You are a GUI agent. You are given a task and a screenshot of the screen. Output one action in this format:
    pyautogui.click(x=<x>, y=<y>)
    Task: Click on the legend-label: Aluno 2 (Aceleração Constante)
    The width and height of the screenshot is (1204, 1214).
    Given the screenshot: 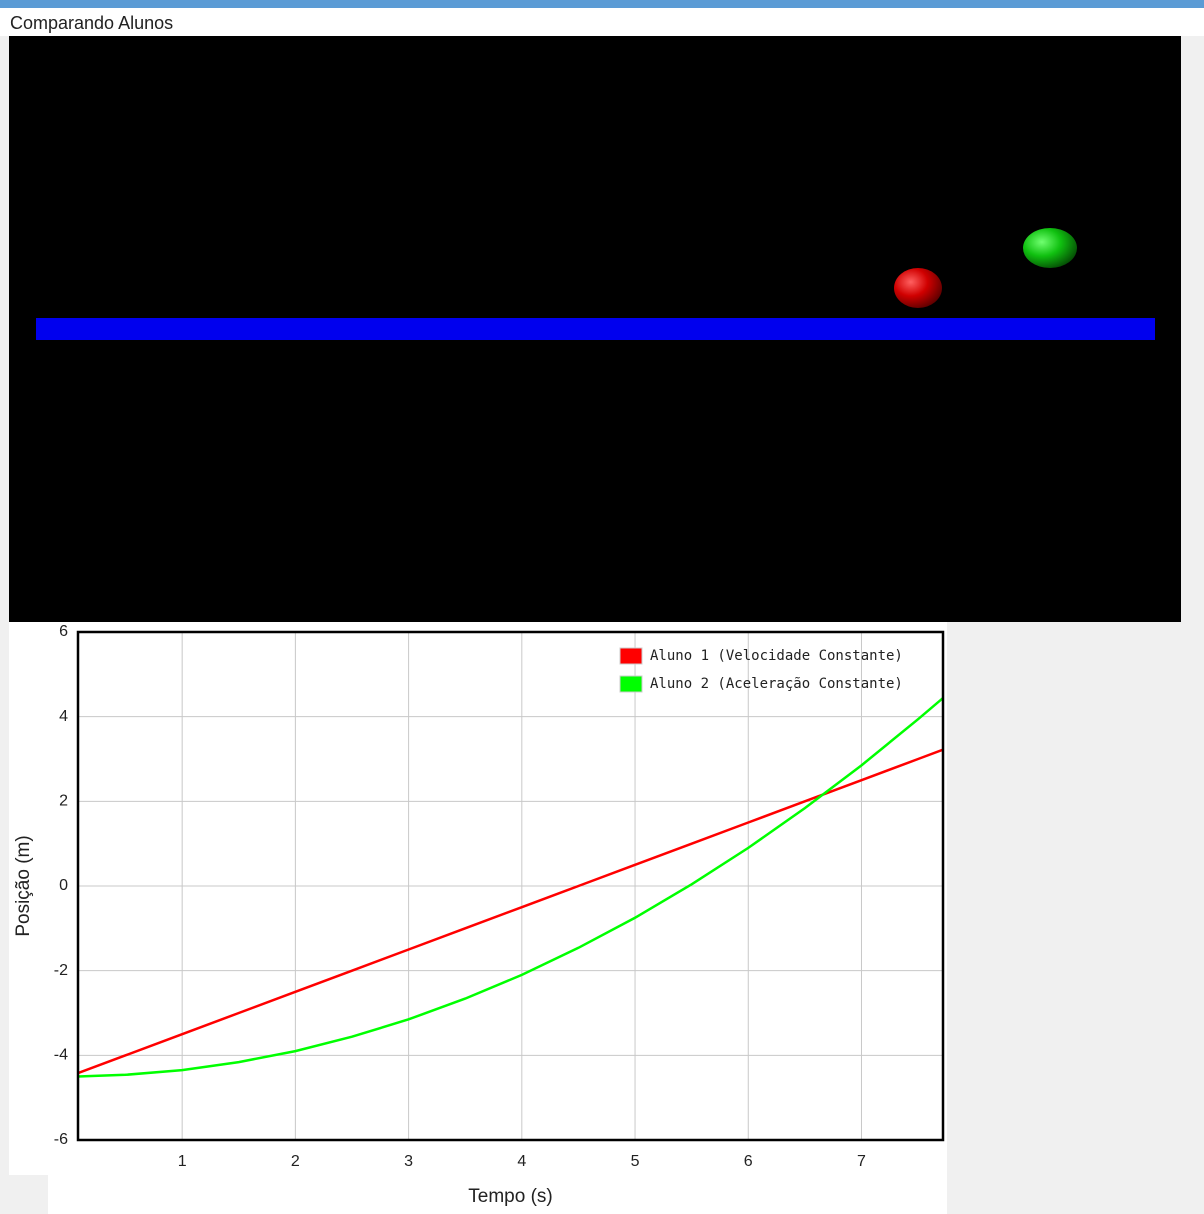 What is the action you would take?
    pyautogui.click(x=776, y=684)
    